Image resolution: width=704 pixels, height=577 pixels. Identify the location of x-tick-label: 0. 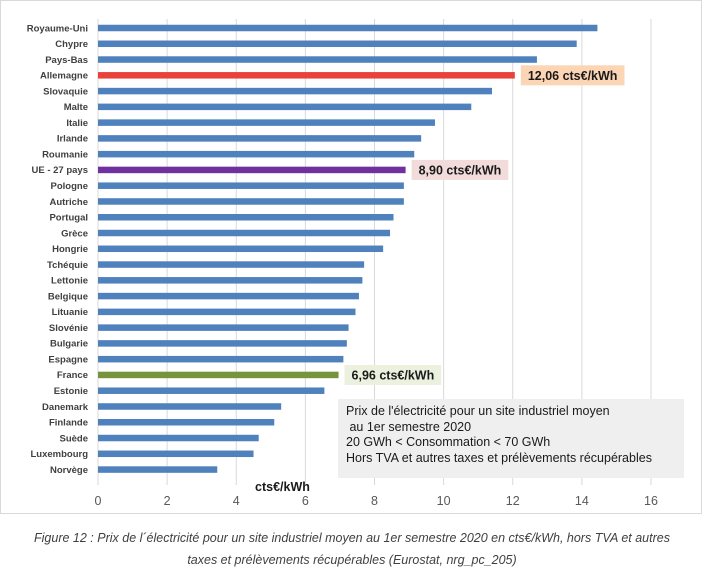
(98, 501).